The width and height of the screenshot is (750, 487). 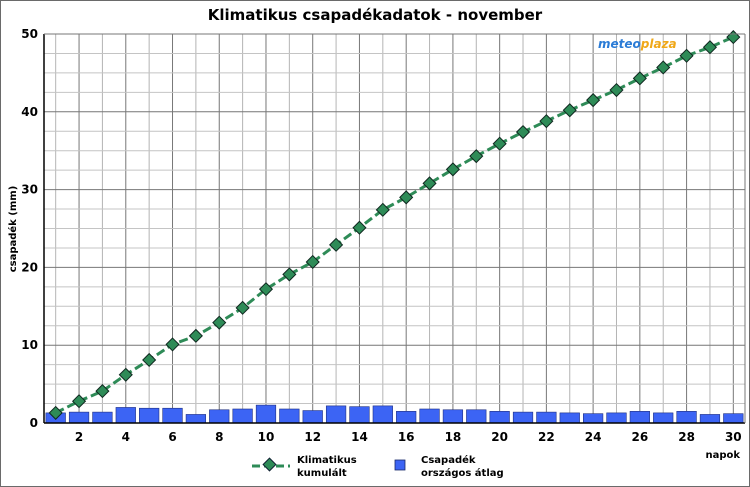 What do you see at coordinates (172, 437) in the screenshot?
I see `x-tick-label: 6` at bounding box center [172, 437].